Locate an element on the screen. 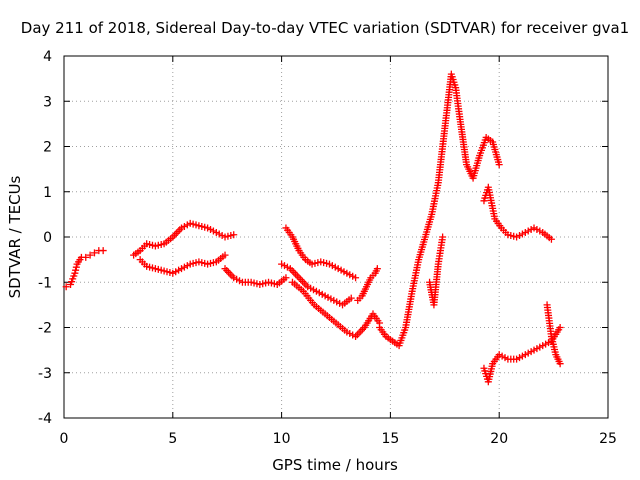 The image size is (640, 480). x-tick-label: 5 is located at coordinates (172, 439).